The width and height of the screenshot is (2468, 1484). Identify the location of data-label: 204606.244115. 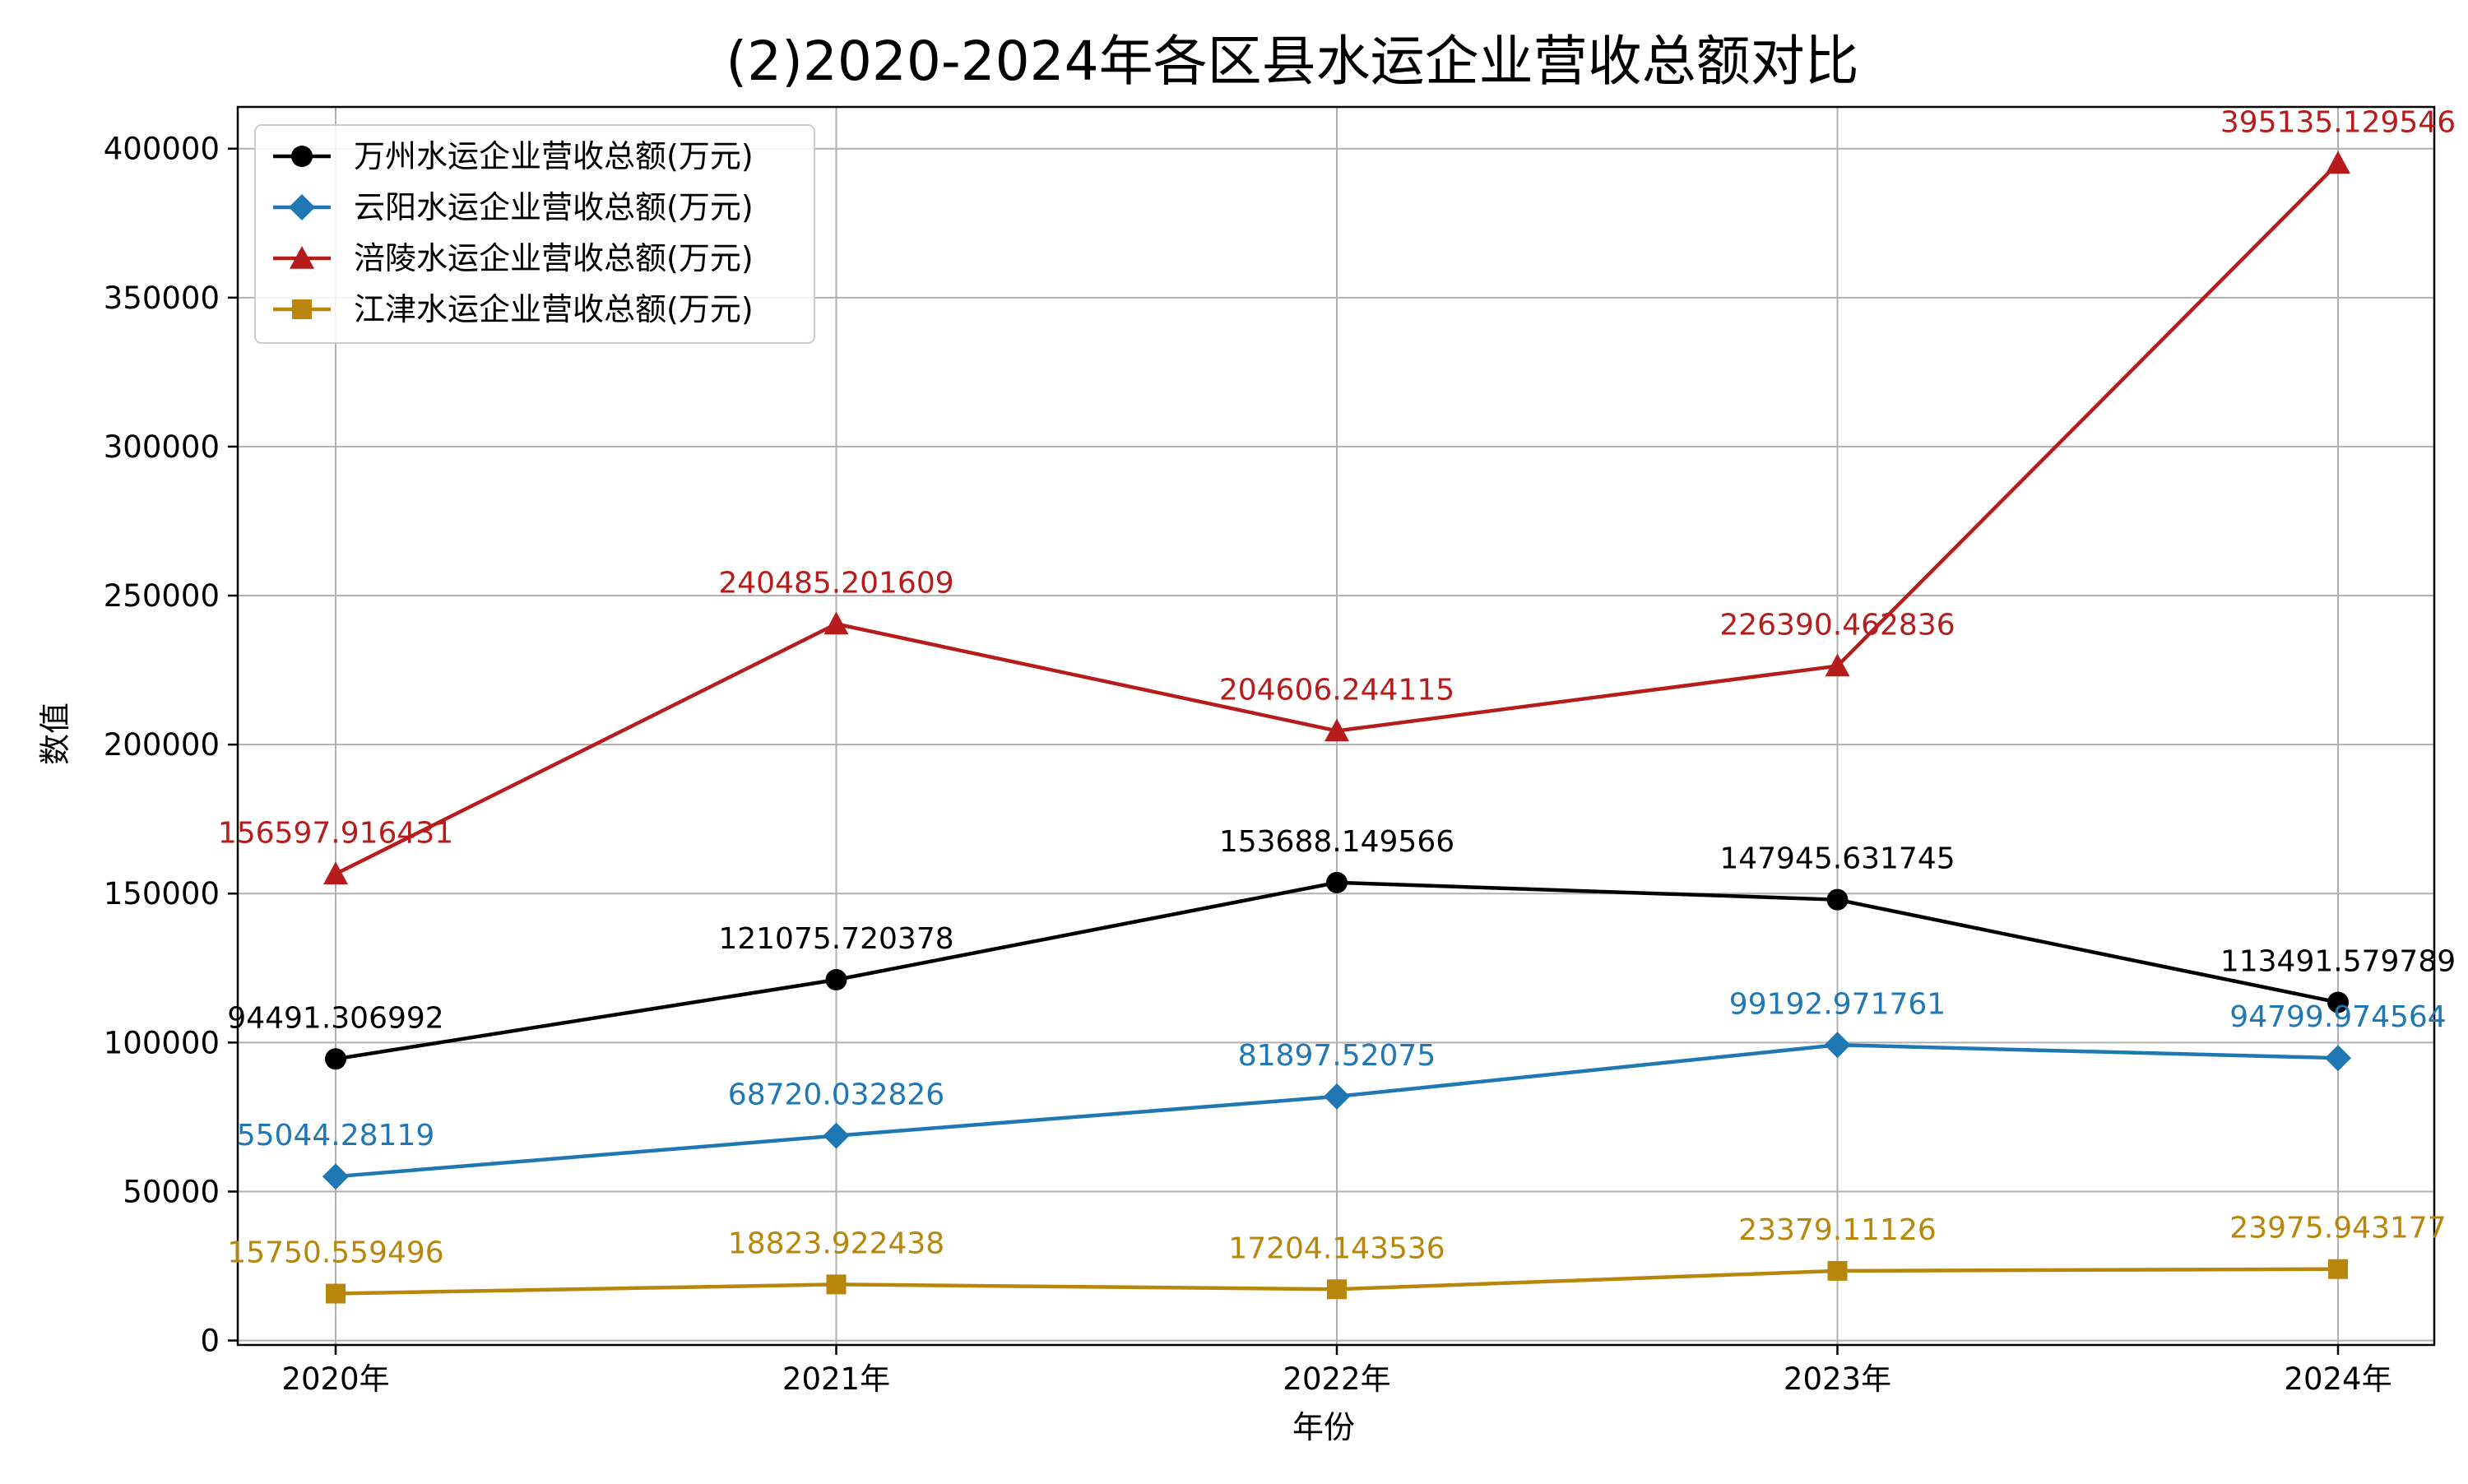
(1336, 690).